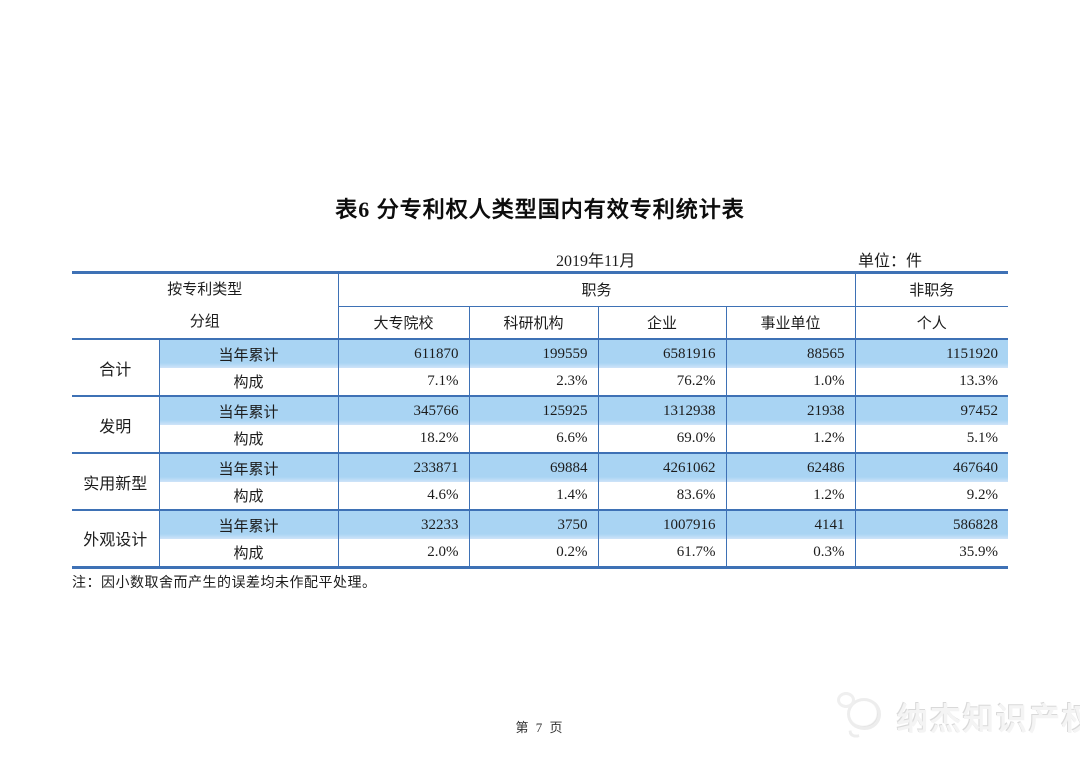 The width and height of the screenshot is (1080, 763). Describe the element at coordinates (204, 322) in the screenshot. I see `header-group-type-line2: 分组` at that location.